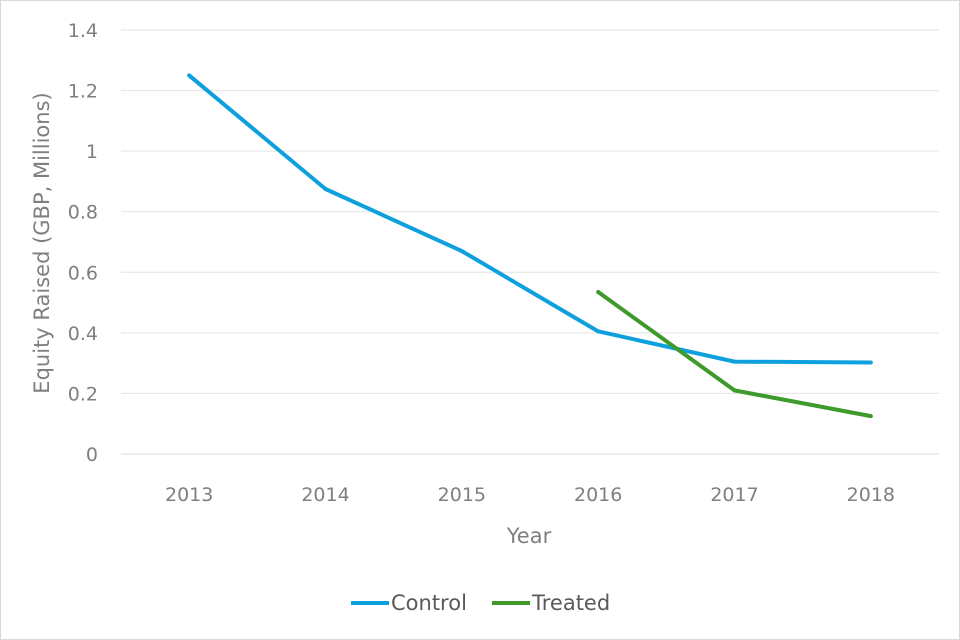 The width and height of the screenshot is (960, 640). I want to click on y-tick-label: 0.4, so click(83, 334).